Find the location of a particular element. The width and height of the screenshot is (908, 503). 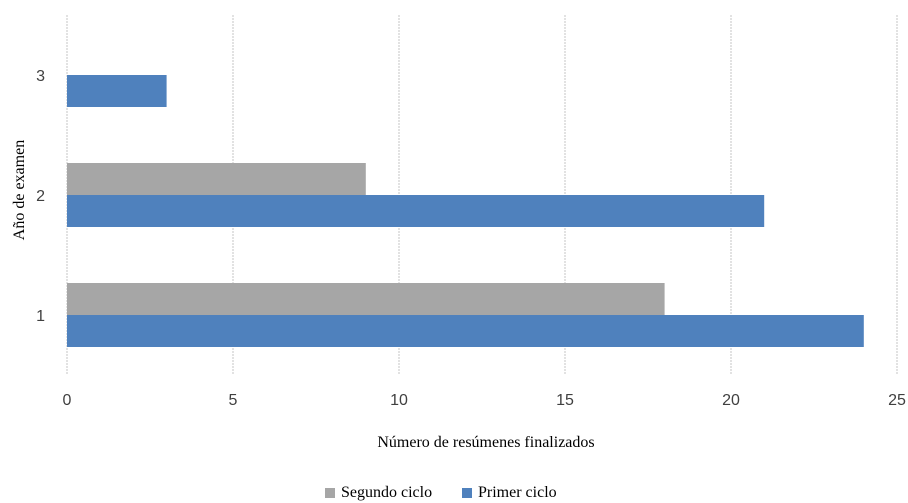

legend-label: Segundo ciclo is located at coordinates (386, 492).